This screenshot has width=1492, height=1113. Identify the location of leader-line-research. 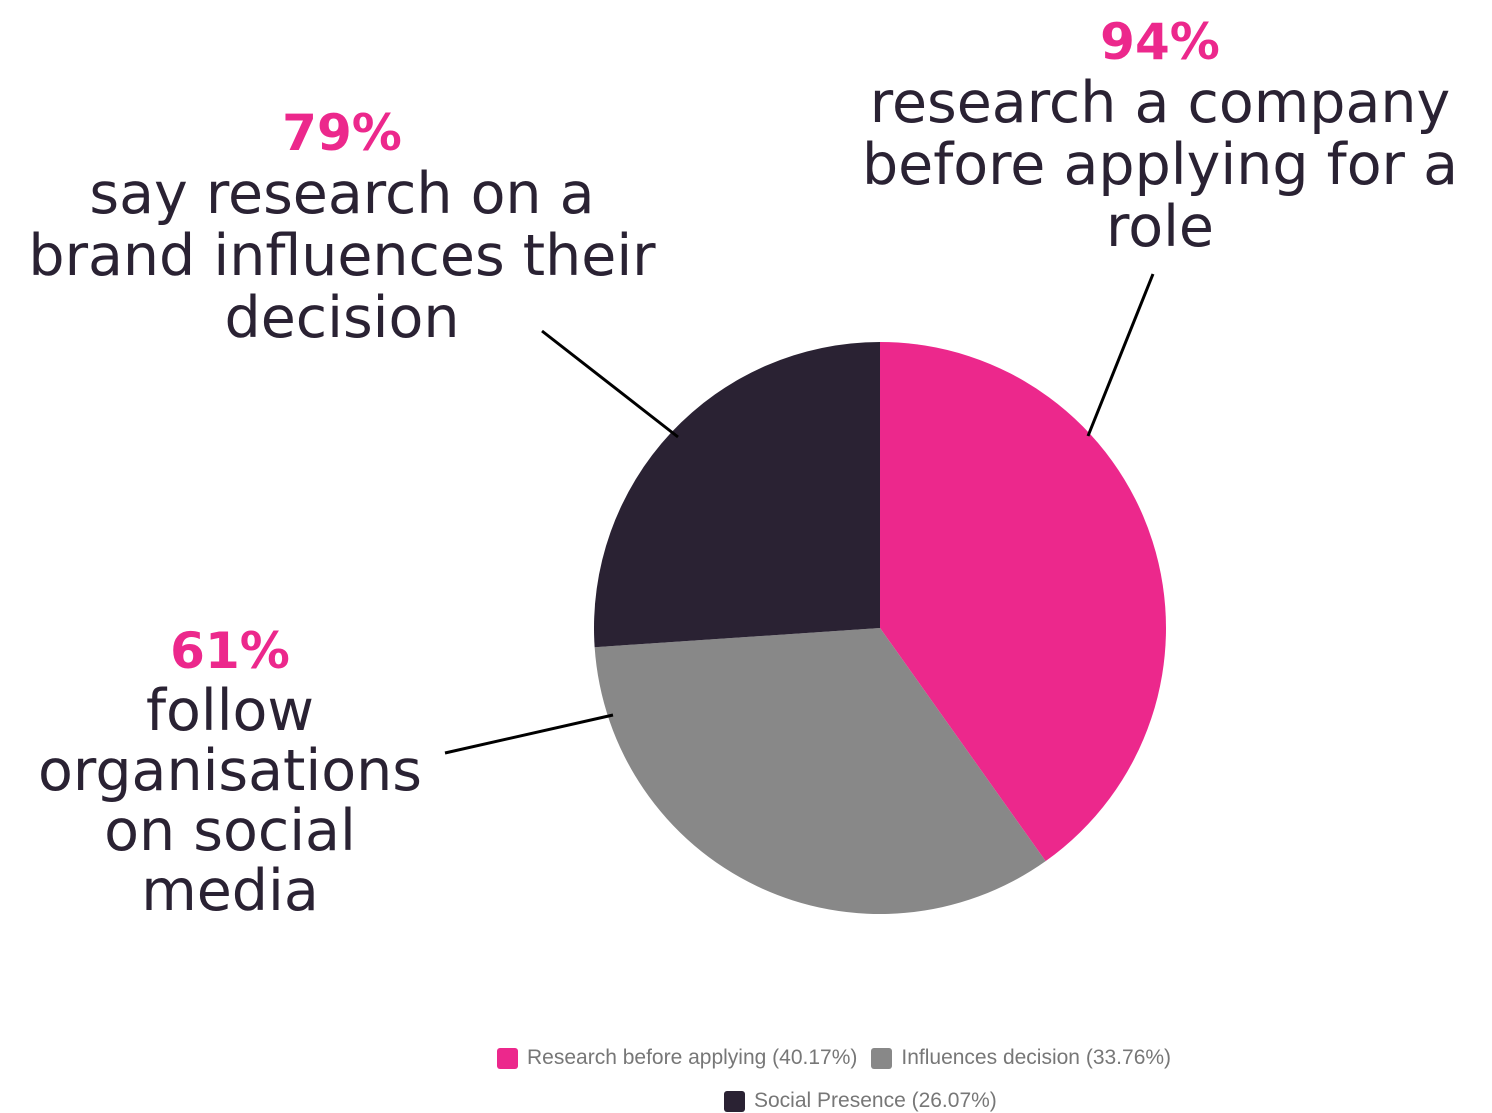
(1120, 355).